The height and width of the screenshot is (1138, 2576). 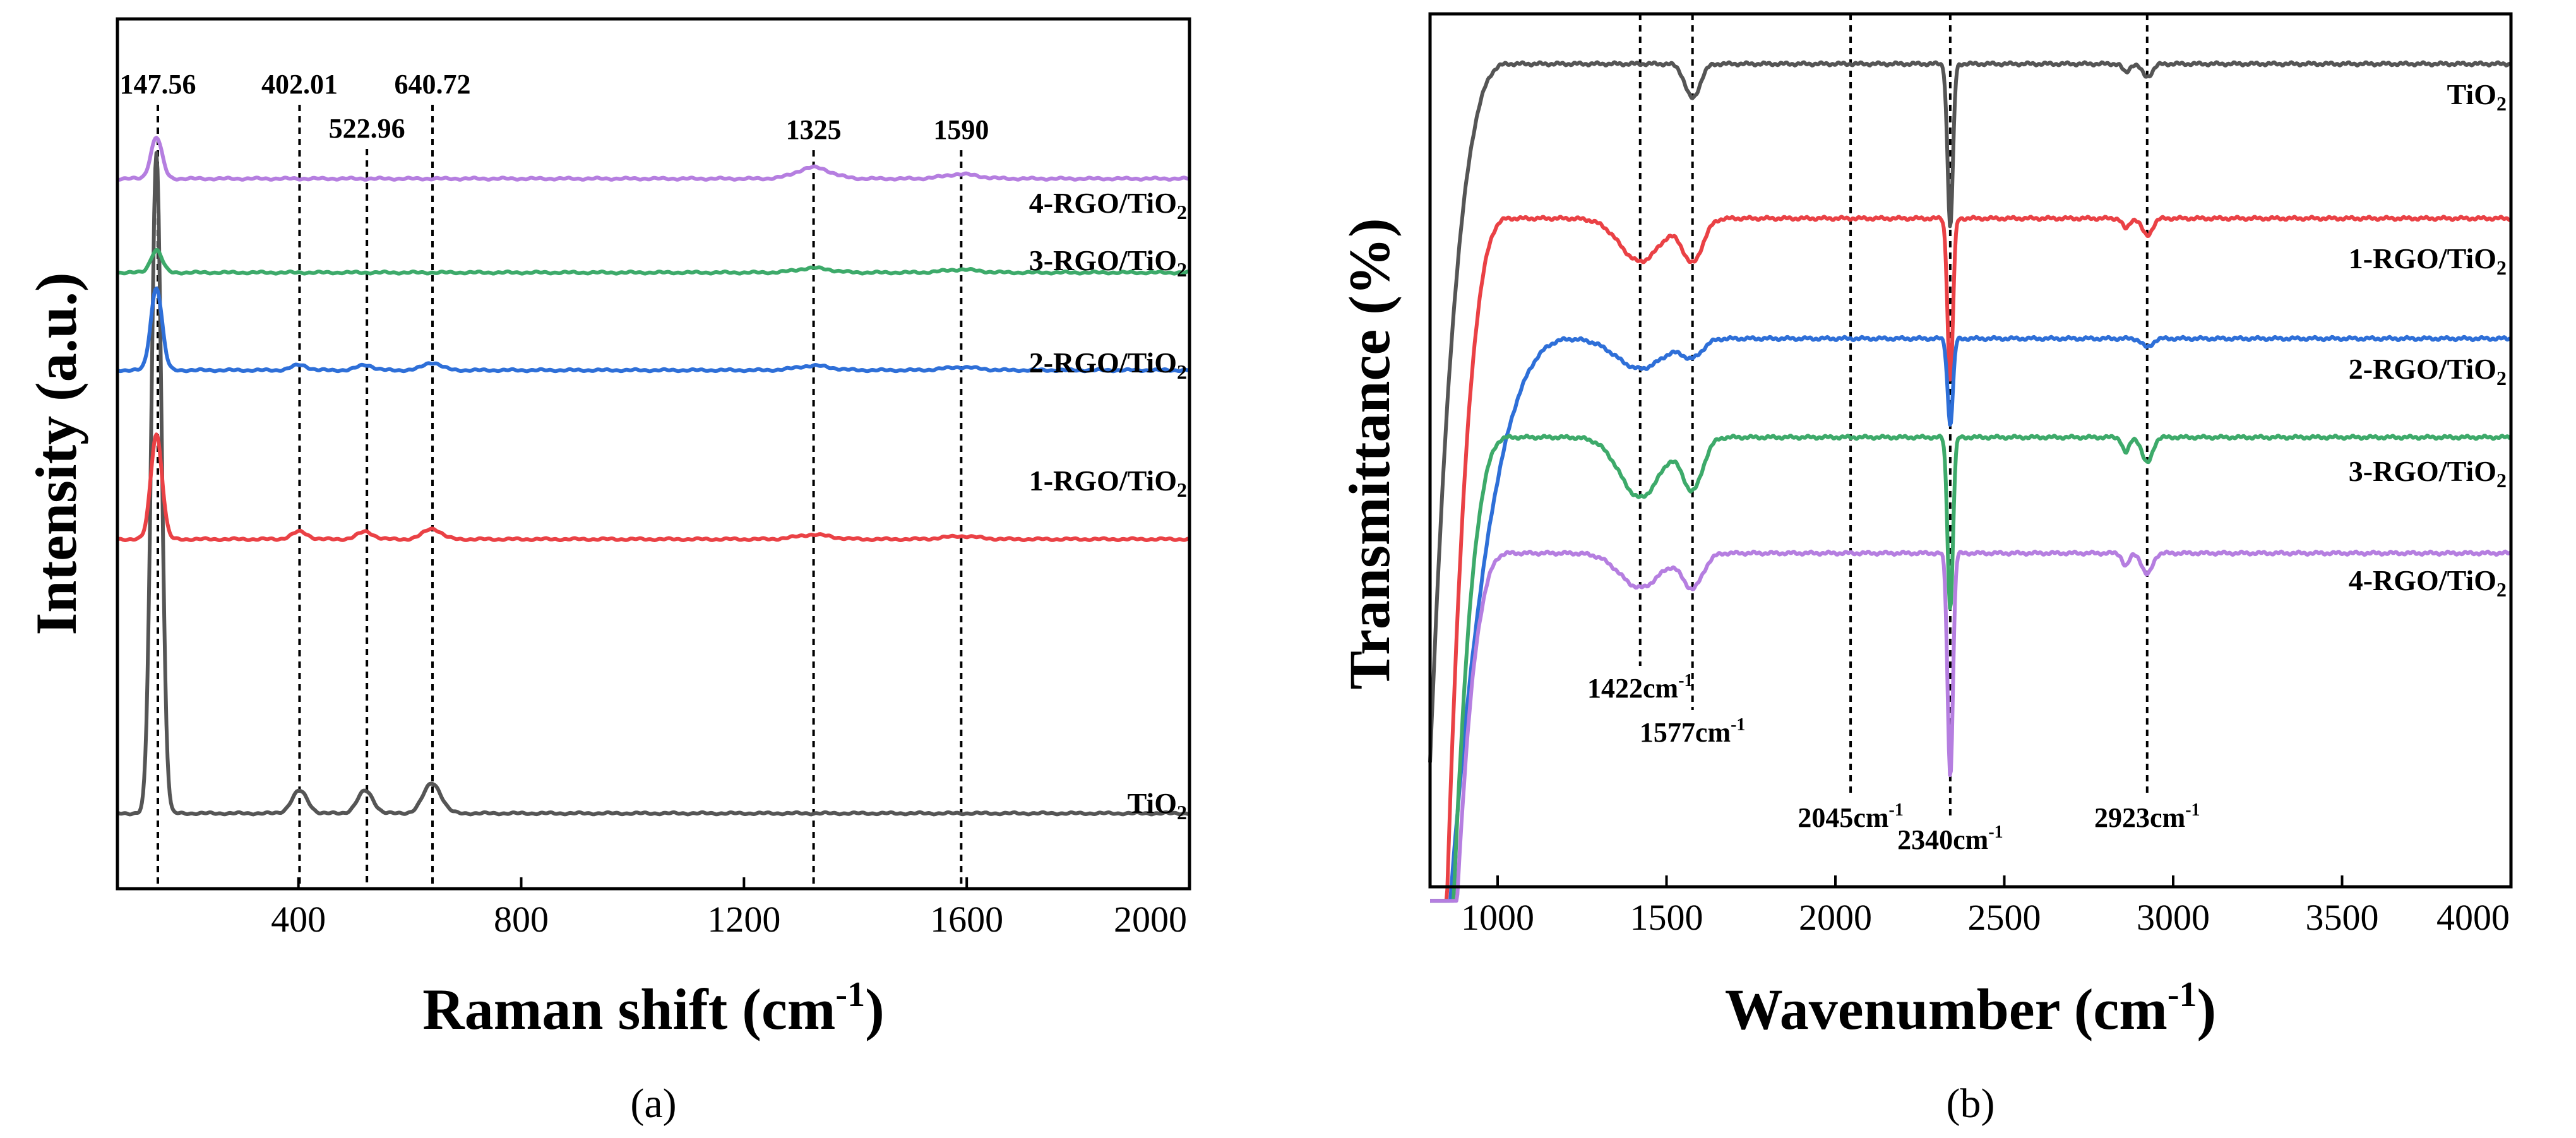 I want to click on ftir-band-label: 2045cm-1, so click(x=1851, y=816).